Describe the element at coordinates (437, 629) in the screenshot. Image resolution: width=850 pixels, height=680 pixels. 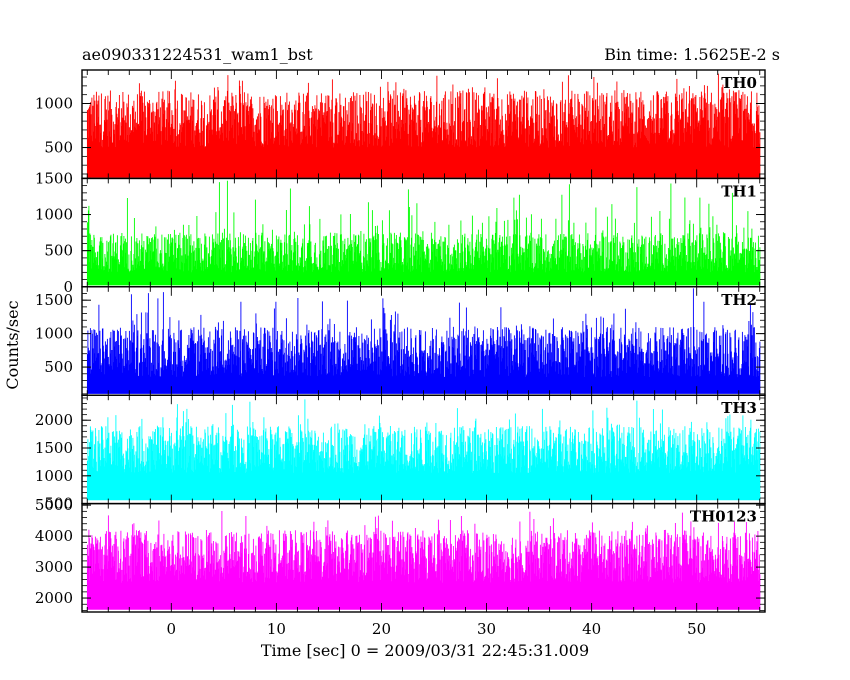
I see `x-tick-labels: 0 10 20 30 40 50` at that location.